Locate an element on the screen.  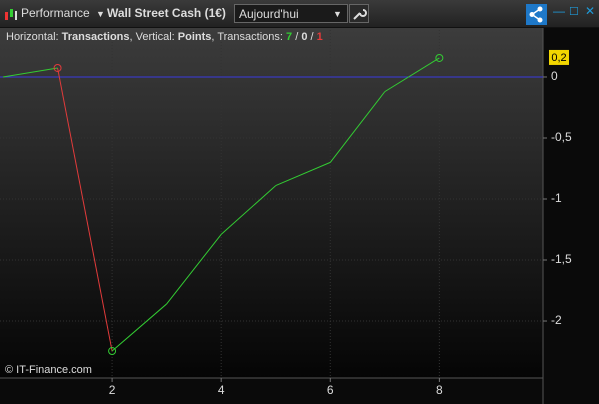
dropdown-arrow: ▼ is located at coordinates (100, 14).